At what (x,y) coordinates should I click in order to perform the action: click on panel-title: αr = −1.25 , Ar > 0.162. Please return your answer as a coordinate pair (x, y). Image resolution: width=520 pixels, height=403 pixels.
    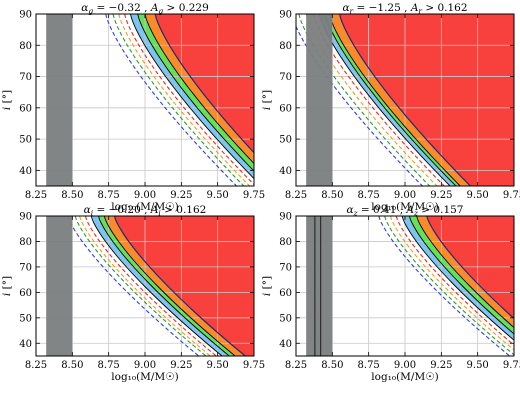
    Looking at the image, I should click on (404, 9).